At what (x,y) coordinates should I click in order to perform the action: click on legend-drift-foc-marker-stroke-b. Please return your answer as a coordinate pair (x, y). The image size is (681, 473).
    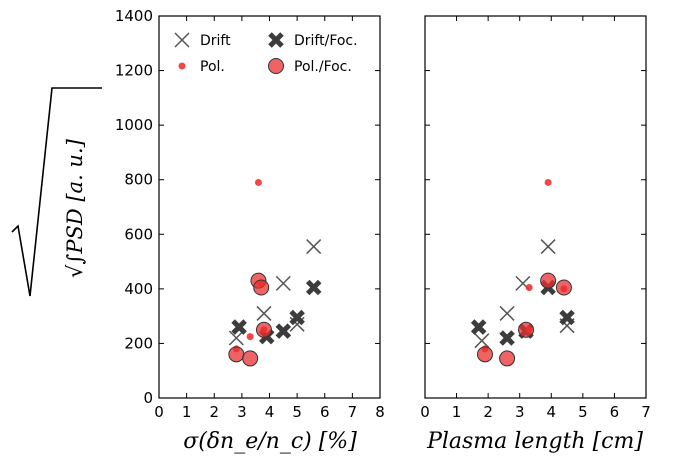
    Looking at the image, I should click on (276, 40).